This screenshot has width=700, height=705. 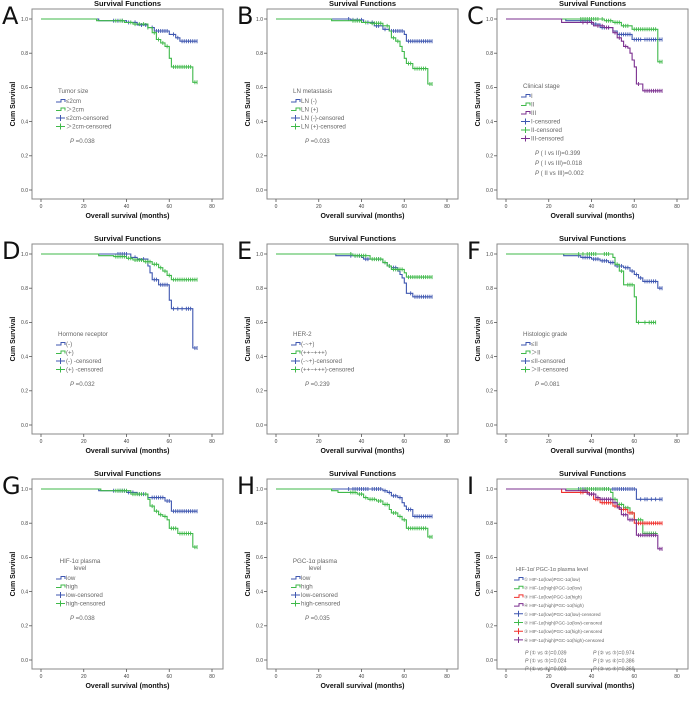 I want to click on legend-label: ④ HIF-1α(high)PGC-1α(high)-censored, so click(x=564, y=640).